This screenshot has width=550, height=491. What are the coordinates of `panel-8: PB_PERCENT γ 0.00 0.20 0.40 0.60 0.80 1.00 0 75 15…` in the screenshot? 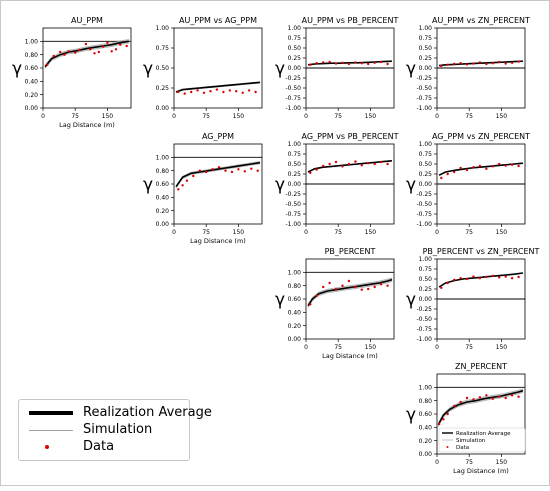 It's located at (335, 303).